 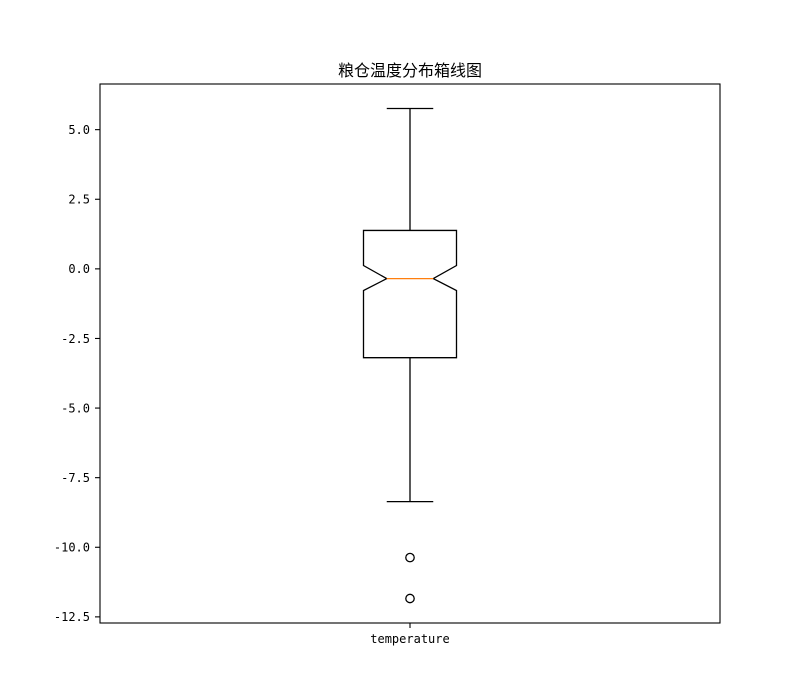 I want to click on box-body, so click(x=410, y=294).